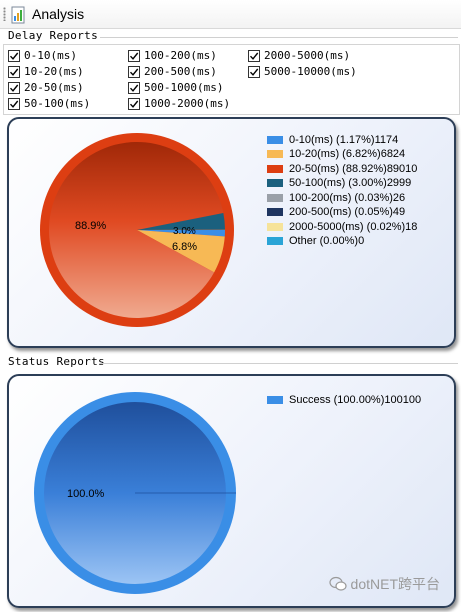 Image resolution: width=461 pixels, height=612 pixels. I want to click on slice-label-88-9: 88.9%, so click(90, 226).